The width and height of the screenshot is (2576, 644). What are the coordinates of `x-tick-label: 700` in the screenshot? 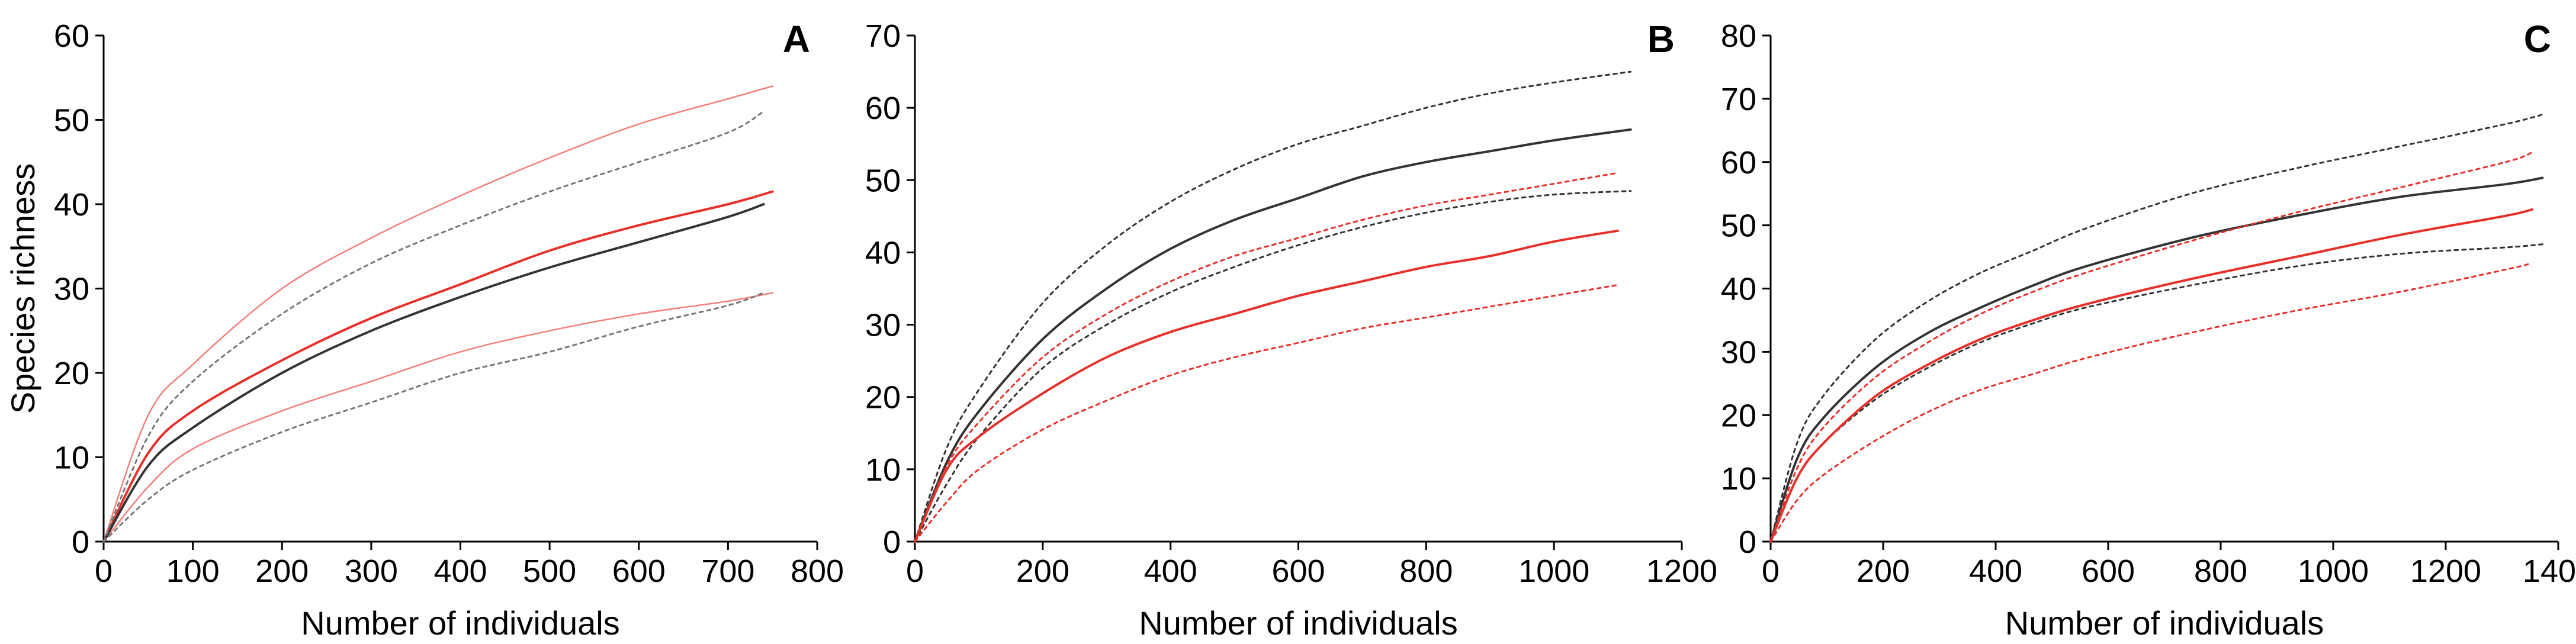 It's located at (727, 571).